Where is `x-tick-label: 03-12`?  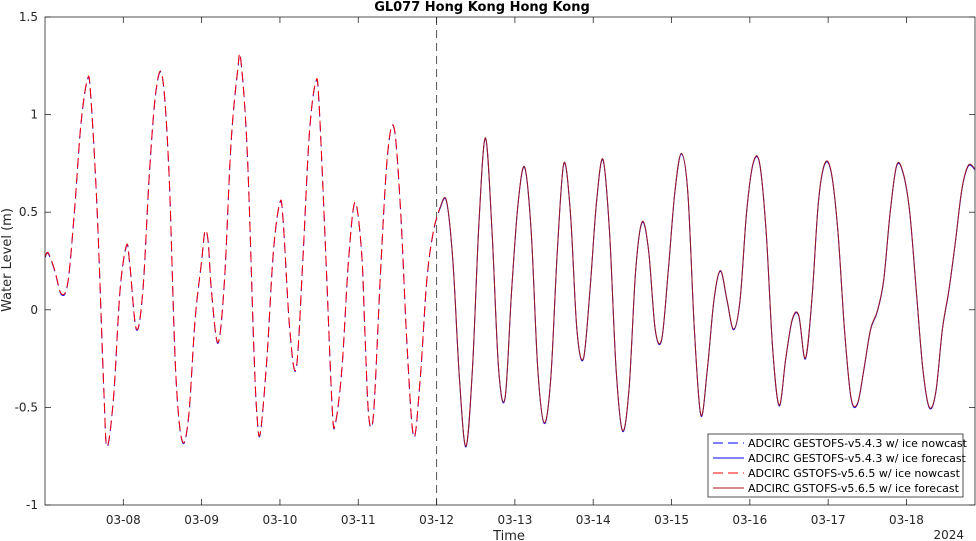
x-tick-label: 03-12 is located at coordinates (436, 520).